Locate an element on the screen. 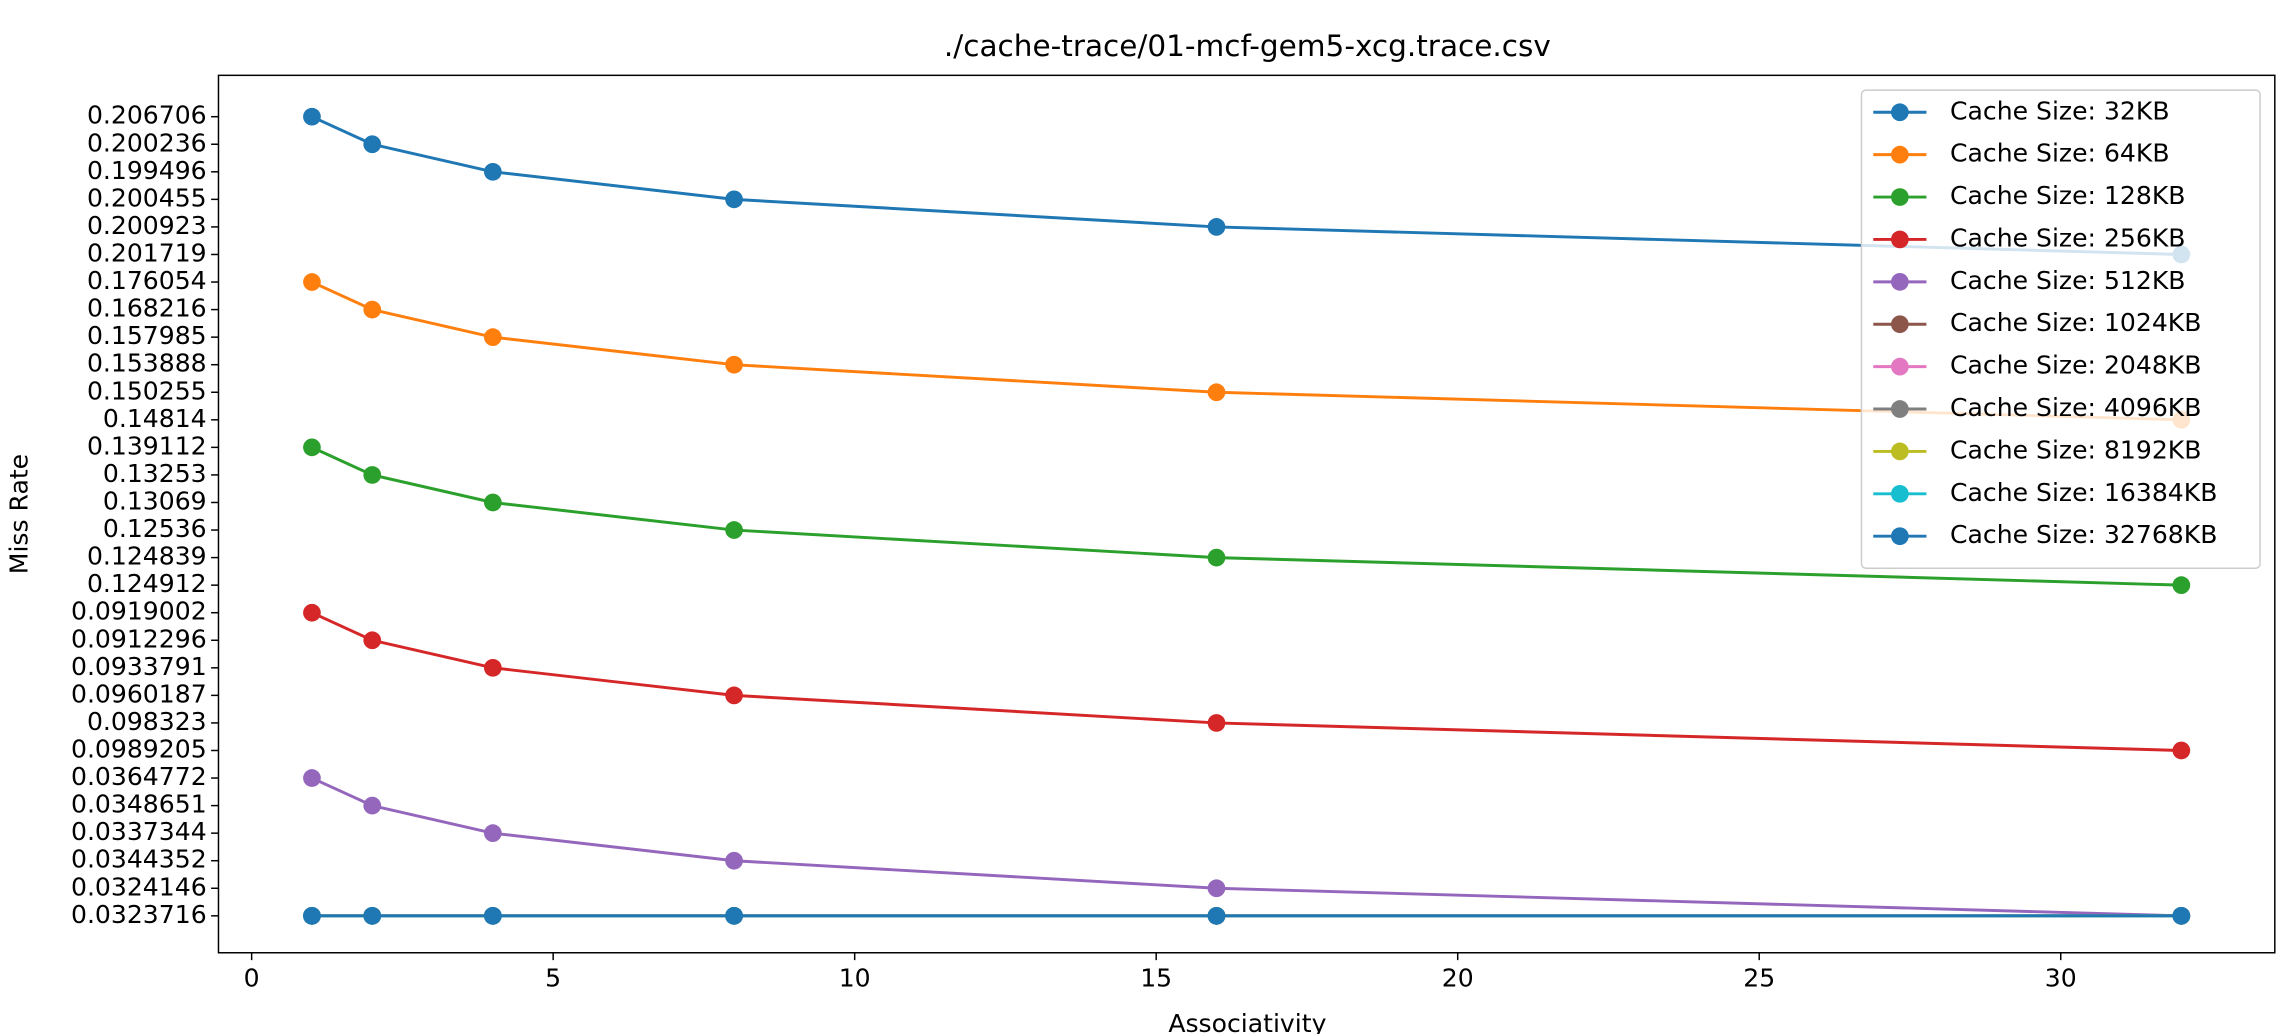 This screenshot has width=2294, height=1034. legend-label: Cache Size: 1024KB is located at coordinates (2075, 322).